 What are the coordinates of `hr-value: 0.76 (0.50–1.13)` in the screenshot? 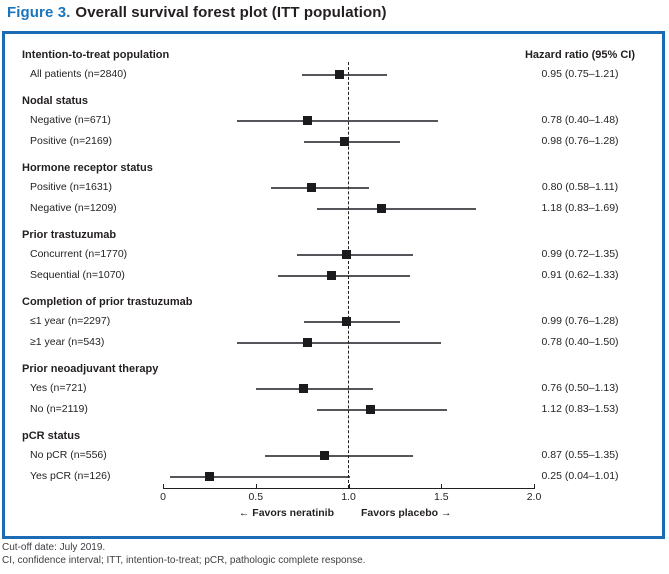 It's located at (580, 388).